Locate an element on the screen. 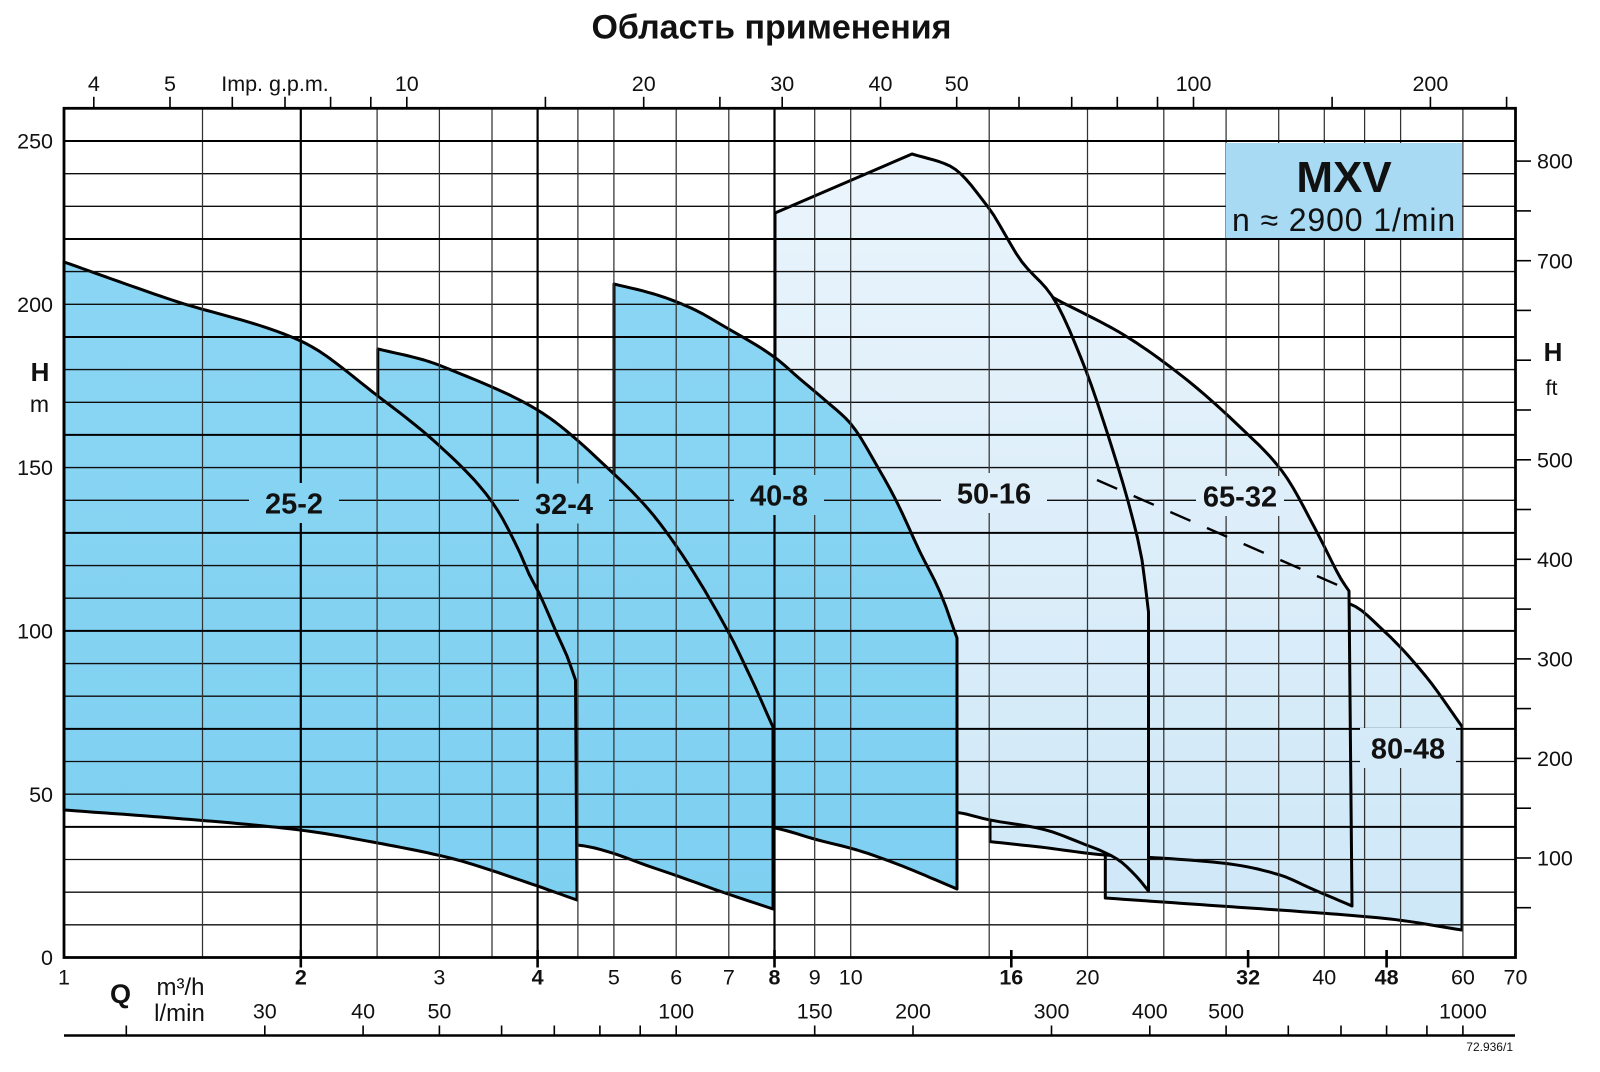 This screenshot has width=1600, height=1072. svg-text: l/min is located at coordinates (179, 1013).